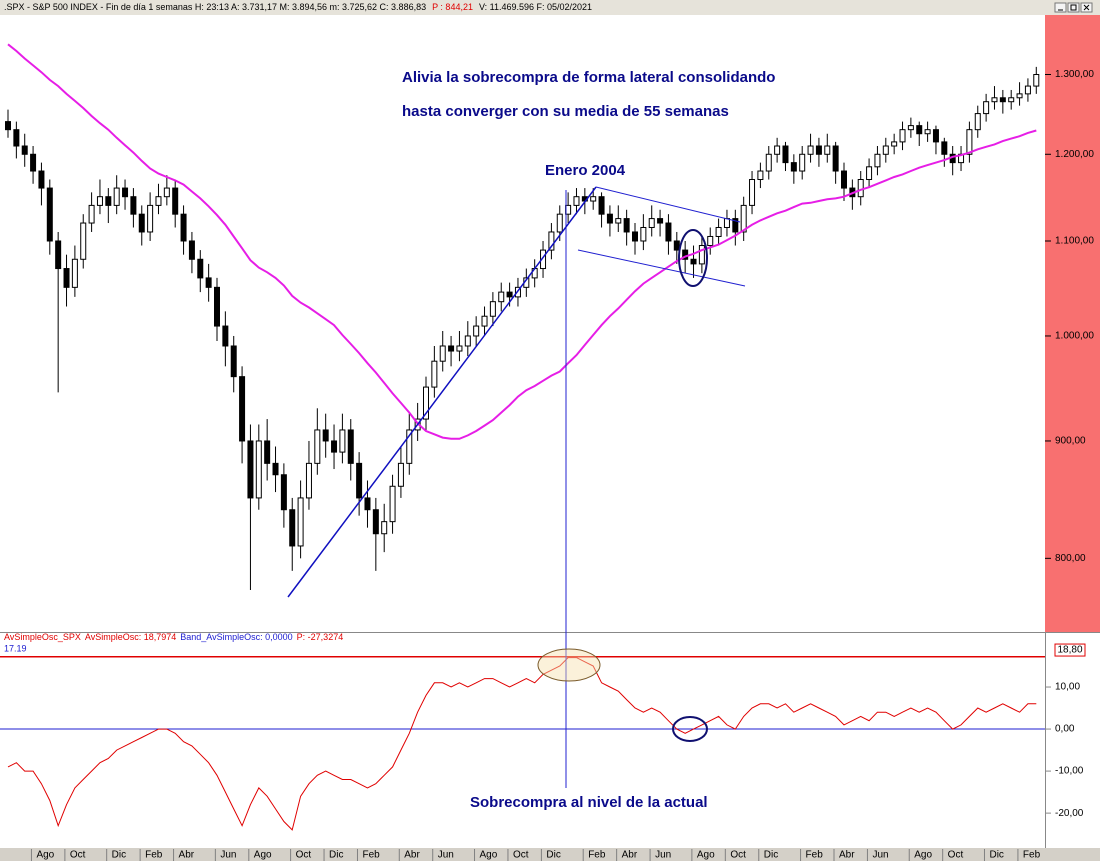 This screenshot has width=1100, height=861. What do you see at coordinates (442, 392) in the screenshot?
I see `trend-line` at bounding box center [442, 392].